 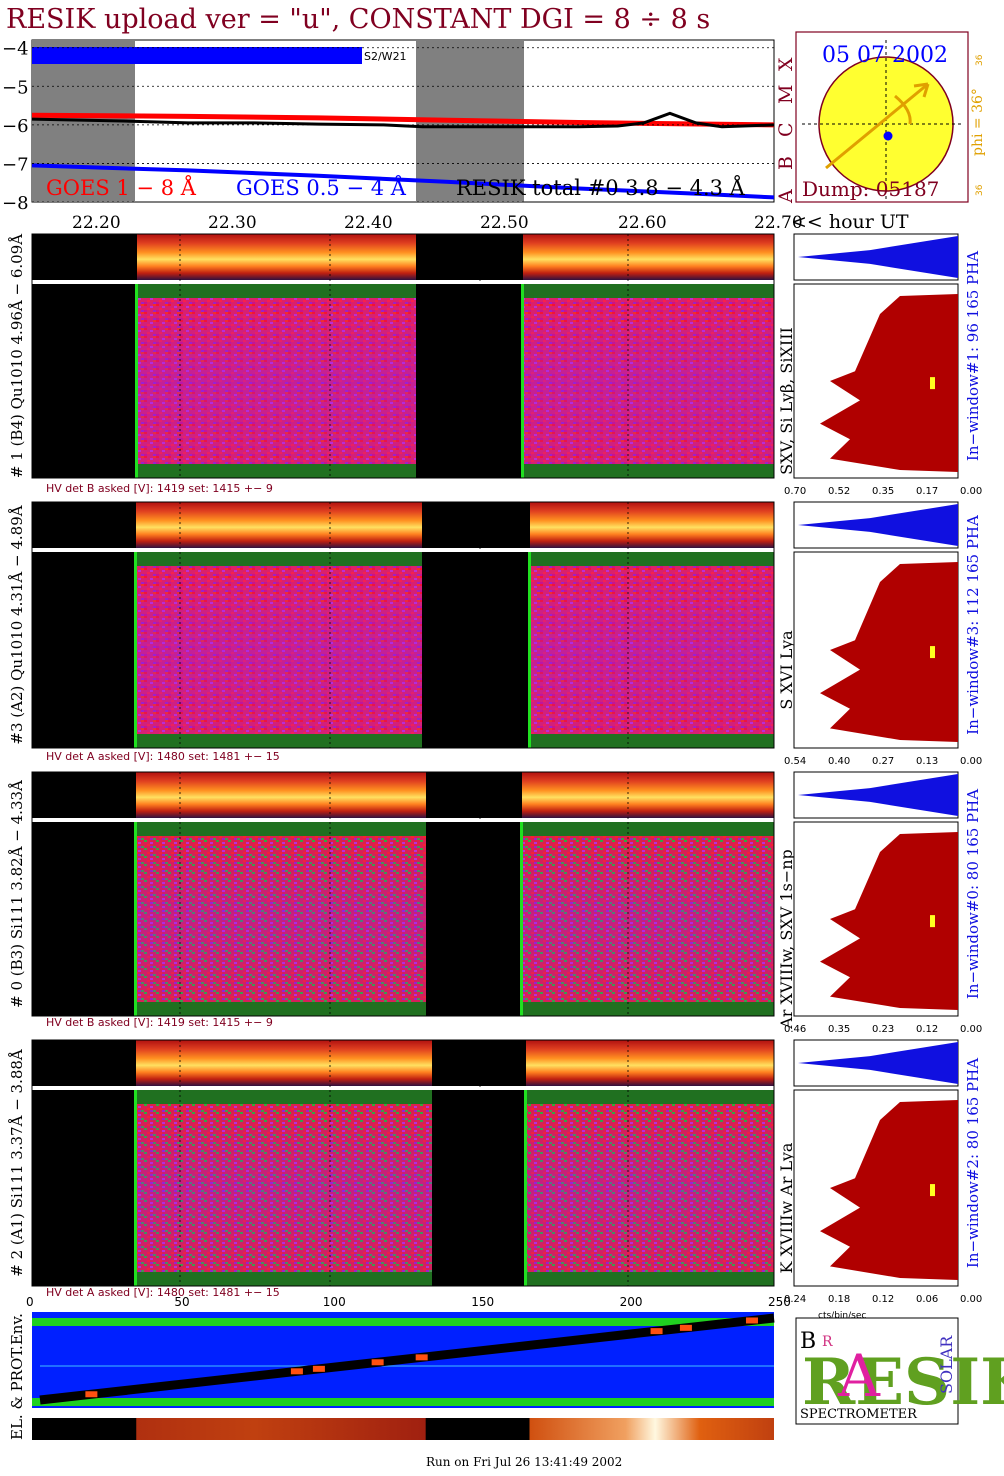 What do you see at coordinates (903, 1382) in the screenshot?
I see `logo-text: RESIK` at bounding box center [903, 1382].